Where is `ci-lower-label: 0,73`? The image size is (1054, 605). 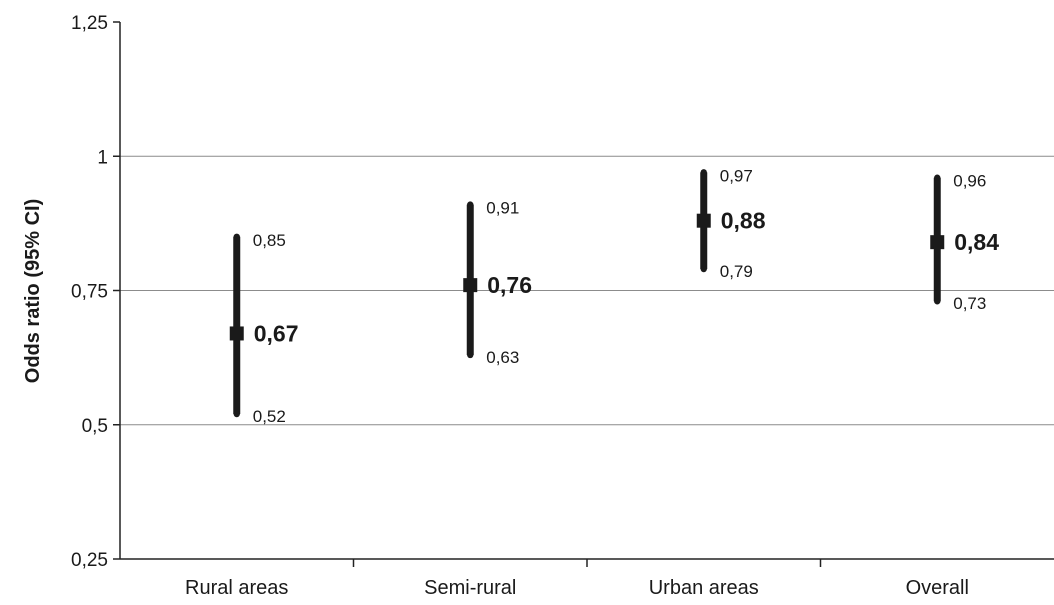
ci-lower-label: 0,73 is located at coordinates (969, 303).